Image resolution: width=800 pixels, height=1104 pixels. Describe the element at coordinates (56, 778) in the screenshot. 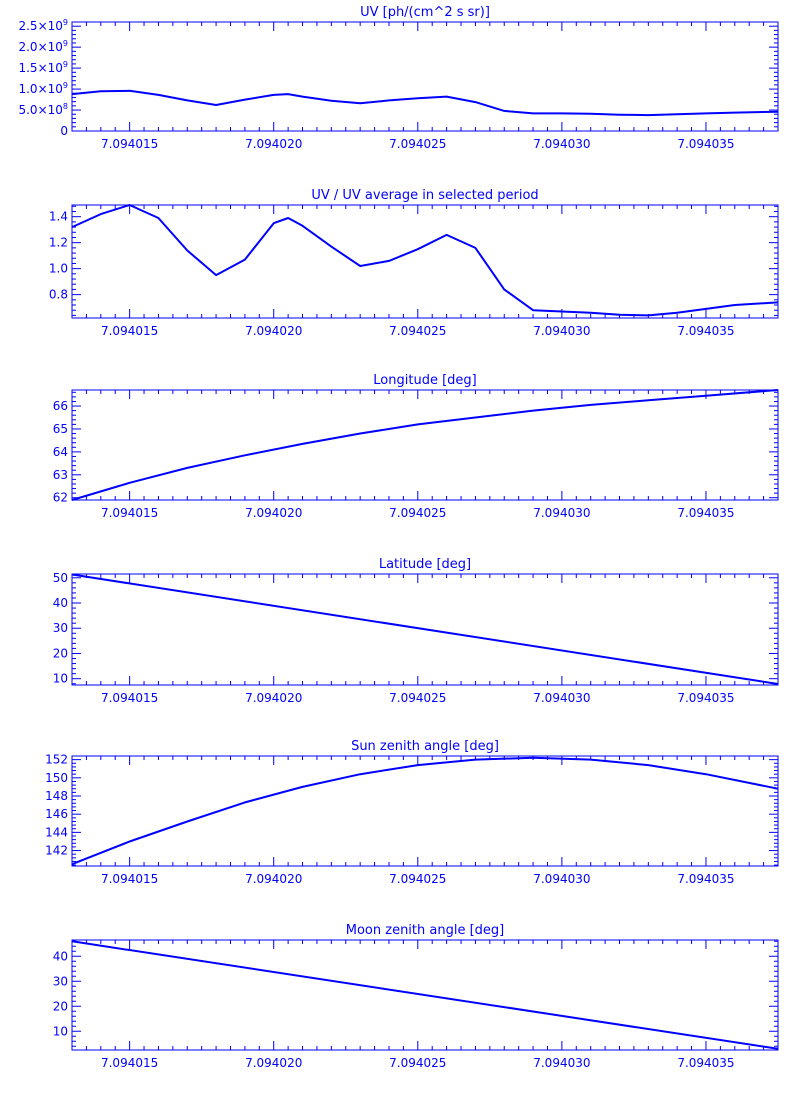

I see `y-tick-label: 150` at that location.